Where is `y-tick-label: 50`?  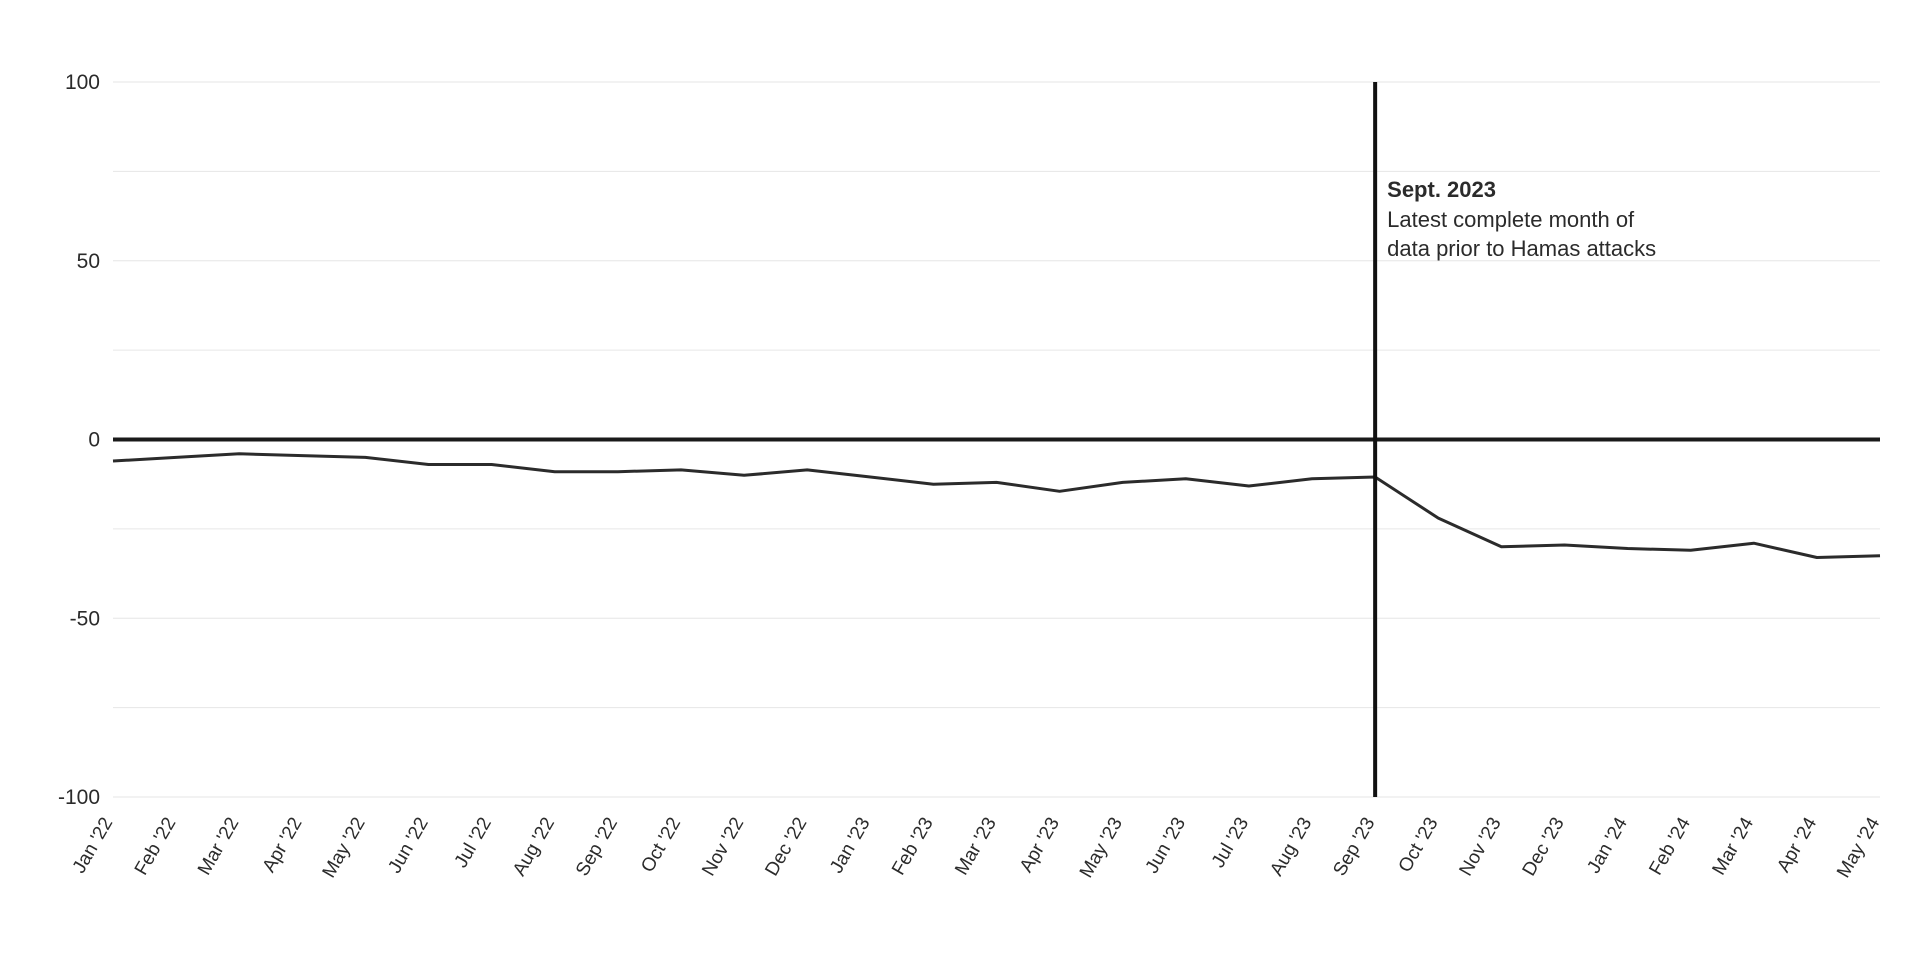
y-tick-label: 50 is located at coordinates (88, 261).